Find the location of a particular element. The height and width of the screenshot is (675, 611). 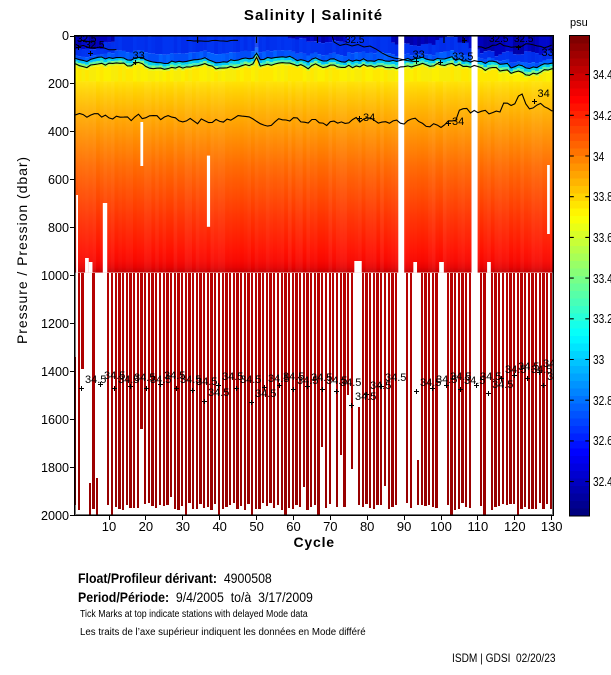

svg-text: 33.5 is located at coordinates (462, 57).